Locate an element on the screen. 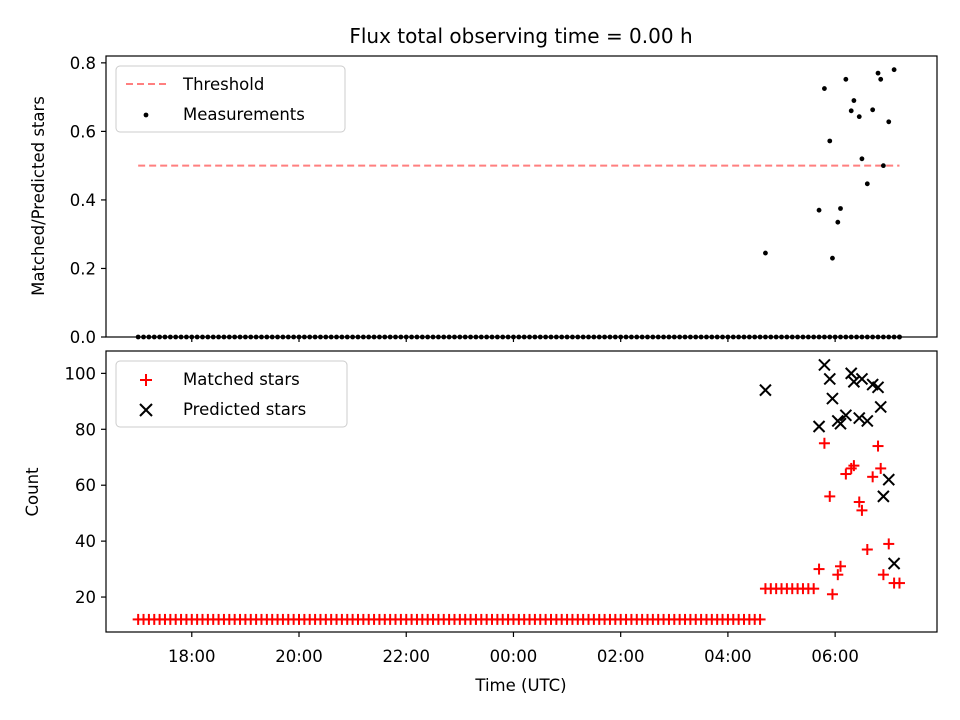 The height and width of the screenshot is (720, 960). y-tick-label-top: 0.2 is located at coordinates (83, 268).